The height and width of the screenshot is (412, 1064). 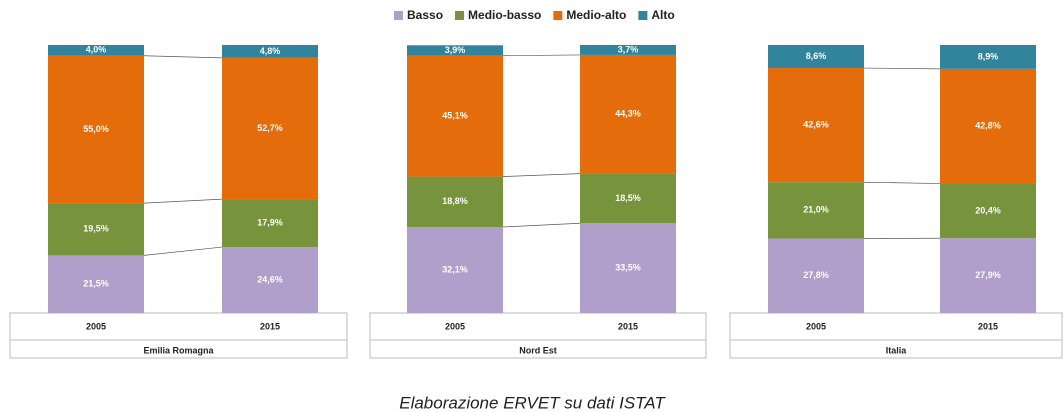 I want to click on value-label: 42,8%, so click(x=988, y=126).